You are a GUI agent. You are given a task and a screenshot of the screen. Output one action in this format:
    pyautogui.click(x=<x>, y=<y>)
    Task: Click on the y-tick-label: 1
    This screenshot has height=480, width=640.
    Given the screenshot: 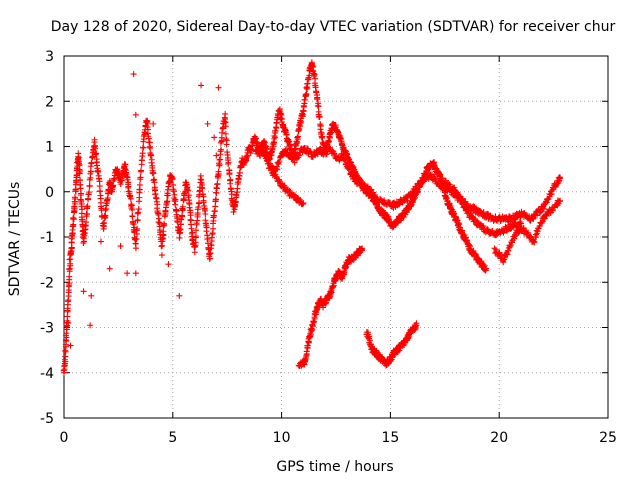 What is the action you would take?
    pyautogui.click(x=49, y=148)
    